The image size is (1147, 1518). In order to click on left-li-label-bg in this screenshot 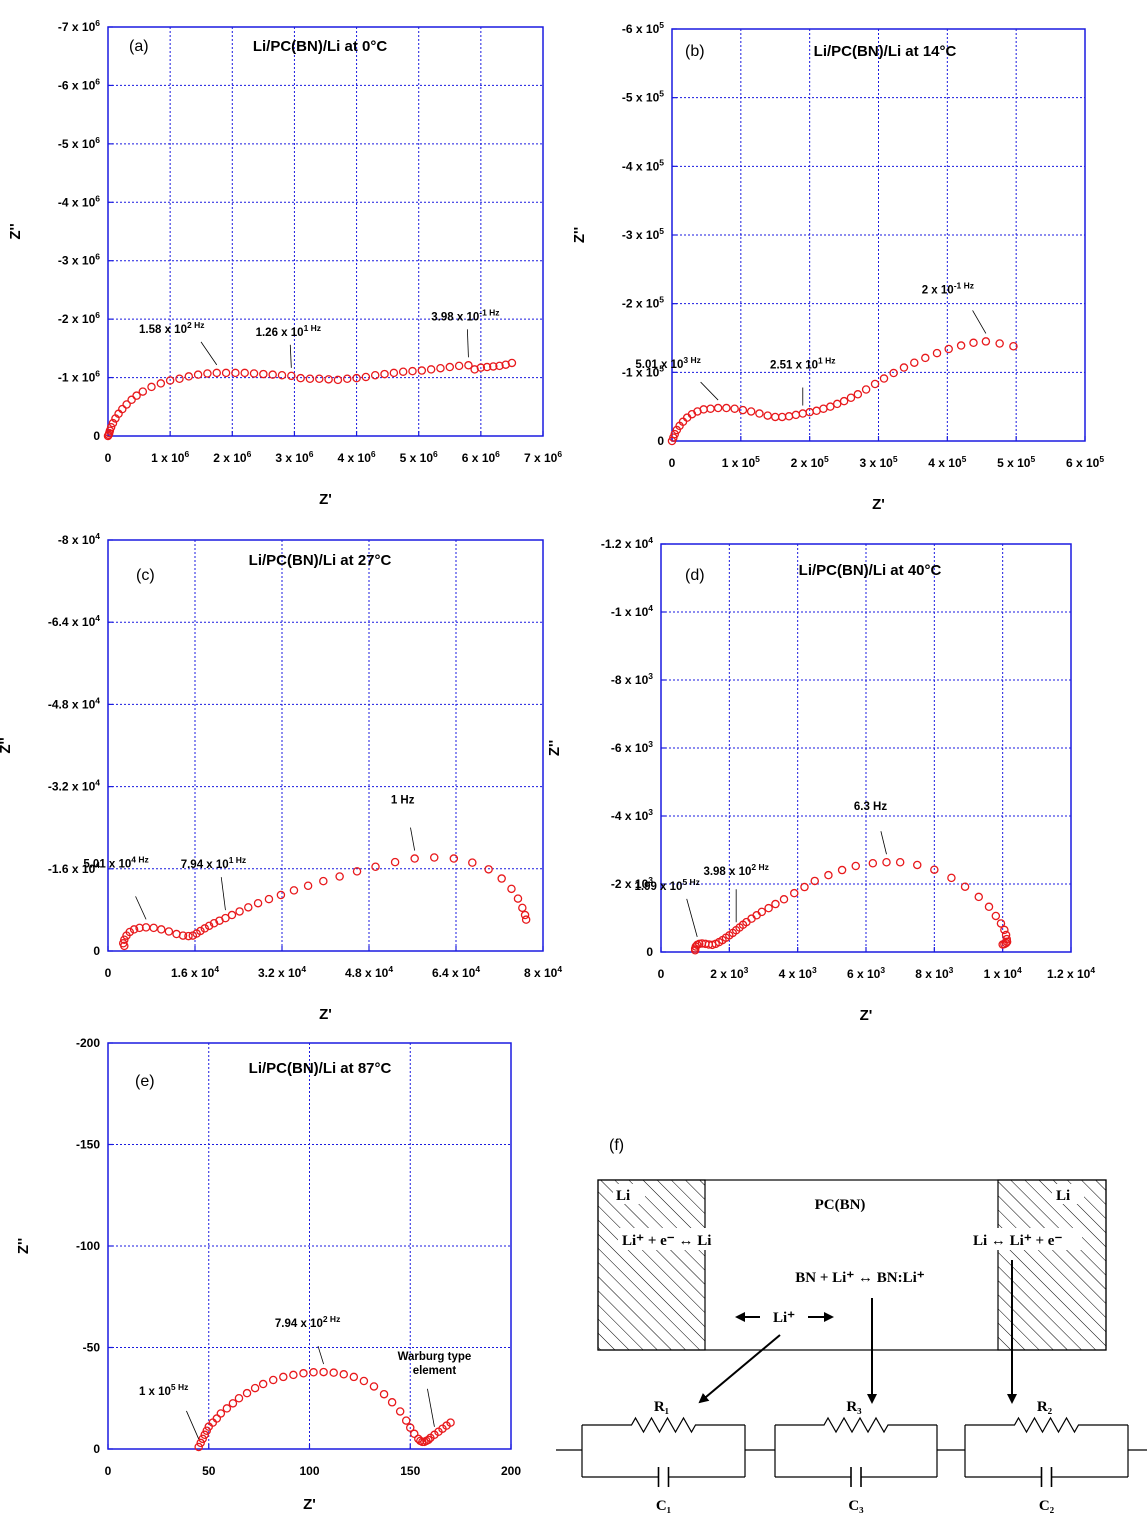, I will do `click(629, 1194)`.